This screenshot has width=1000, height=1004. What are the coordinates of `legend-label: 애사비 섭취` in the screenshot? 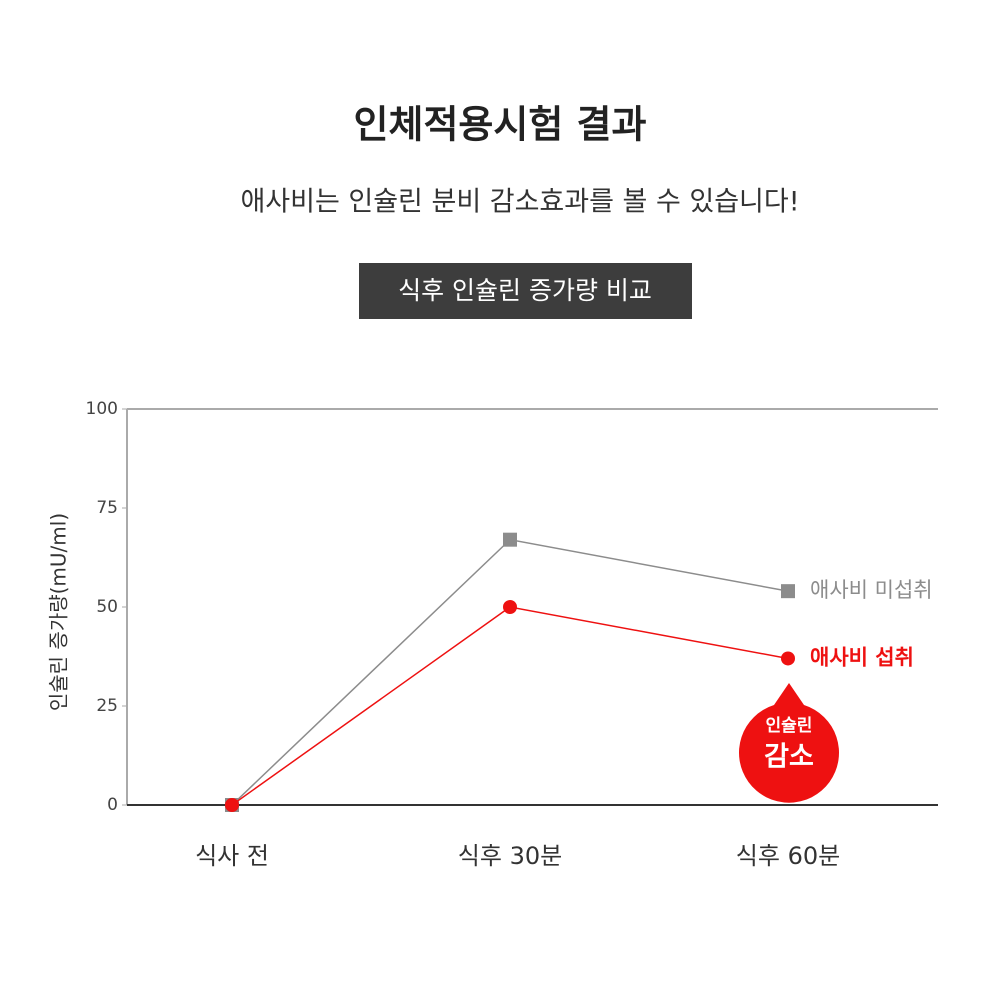 It's located at (862, 657).